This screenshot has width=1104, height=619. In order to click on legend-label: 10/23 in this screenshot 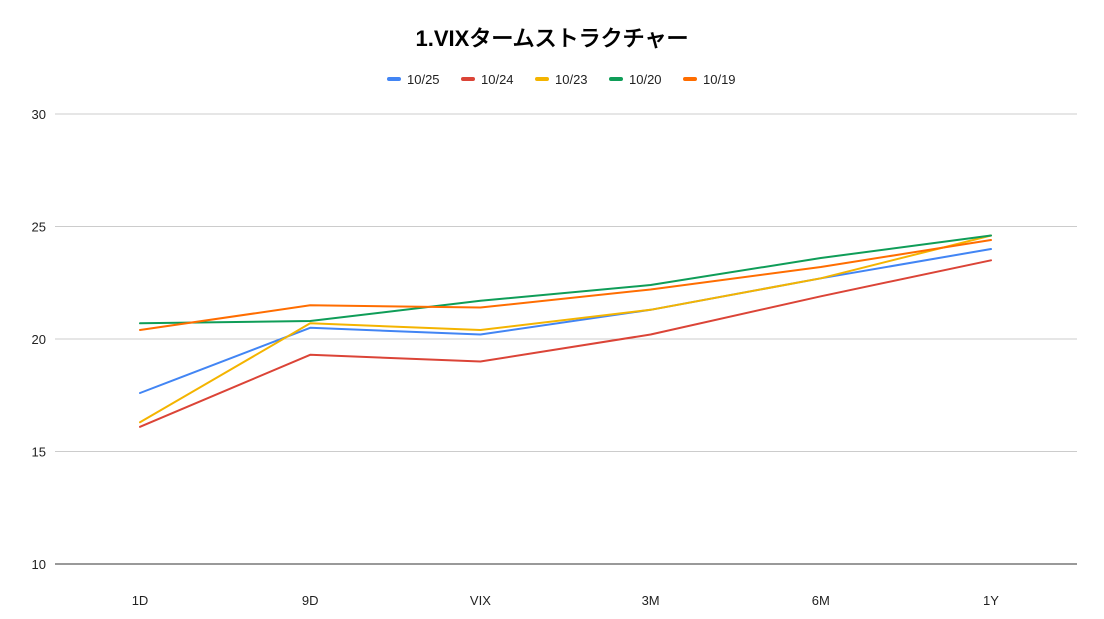, I will do `click(571, 79)`.